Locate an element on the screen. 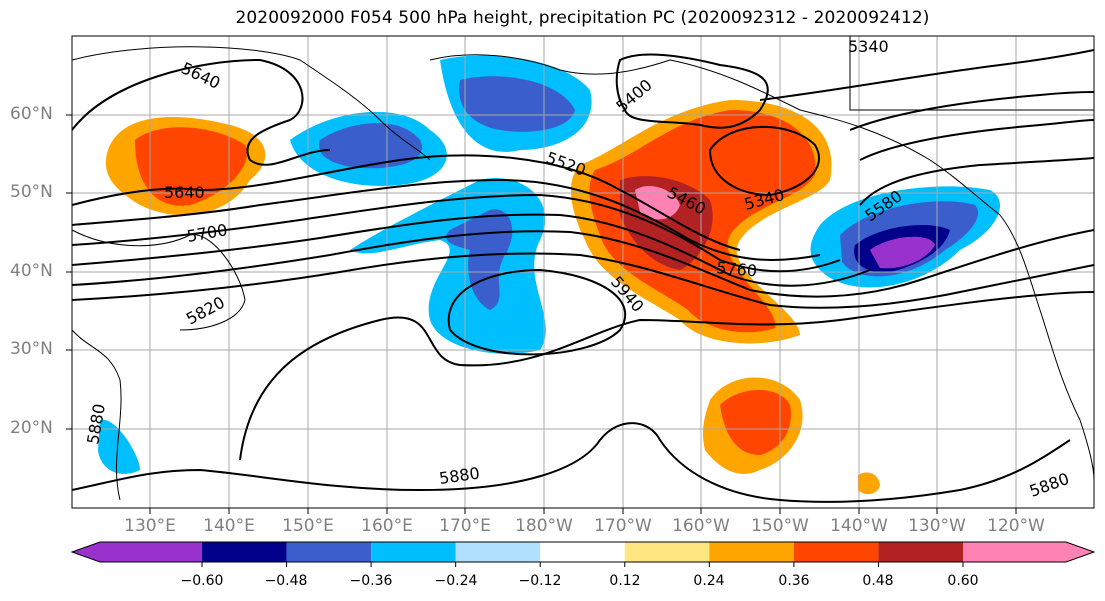  colorbar-tick-label: 0.36 is located at coordinates (794, 581).